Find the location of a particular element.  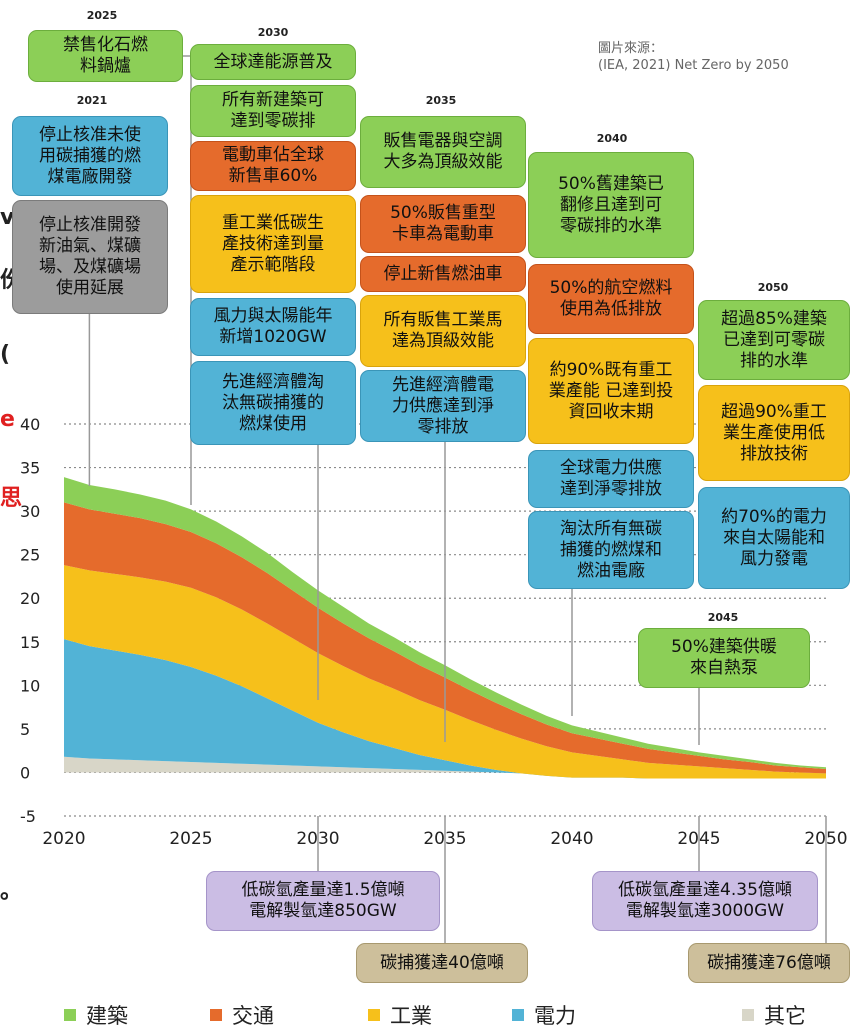

milestone-box: 低碳氫產量達1.5億噸 電解製氫達850GW is located at coordinates (323, 901).